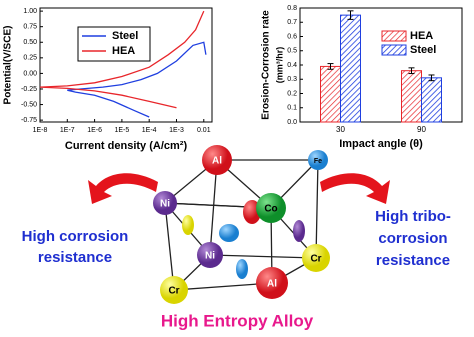 The image size is (474, 337). What do you see at coordinates (243, 239) in the screenshot?
I see `small-atoms` at bounding box center [243, 239].